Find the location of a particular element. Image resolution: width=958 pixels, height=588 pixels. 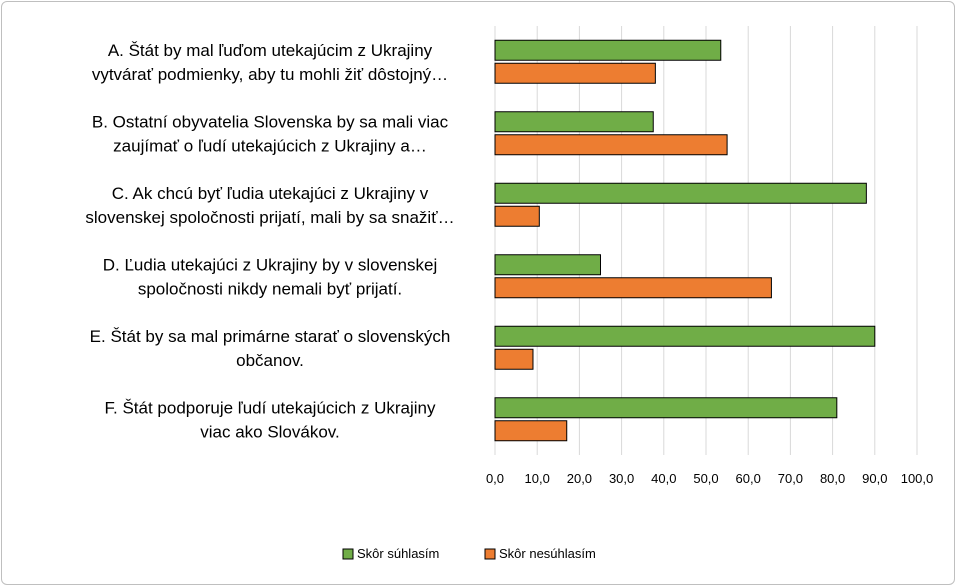

category-label-5-line-1: viac ako Slovákov. is located at coordinates (270, 431).